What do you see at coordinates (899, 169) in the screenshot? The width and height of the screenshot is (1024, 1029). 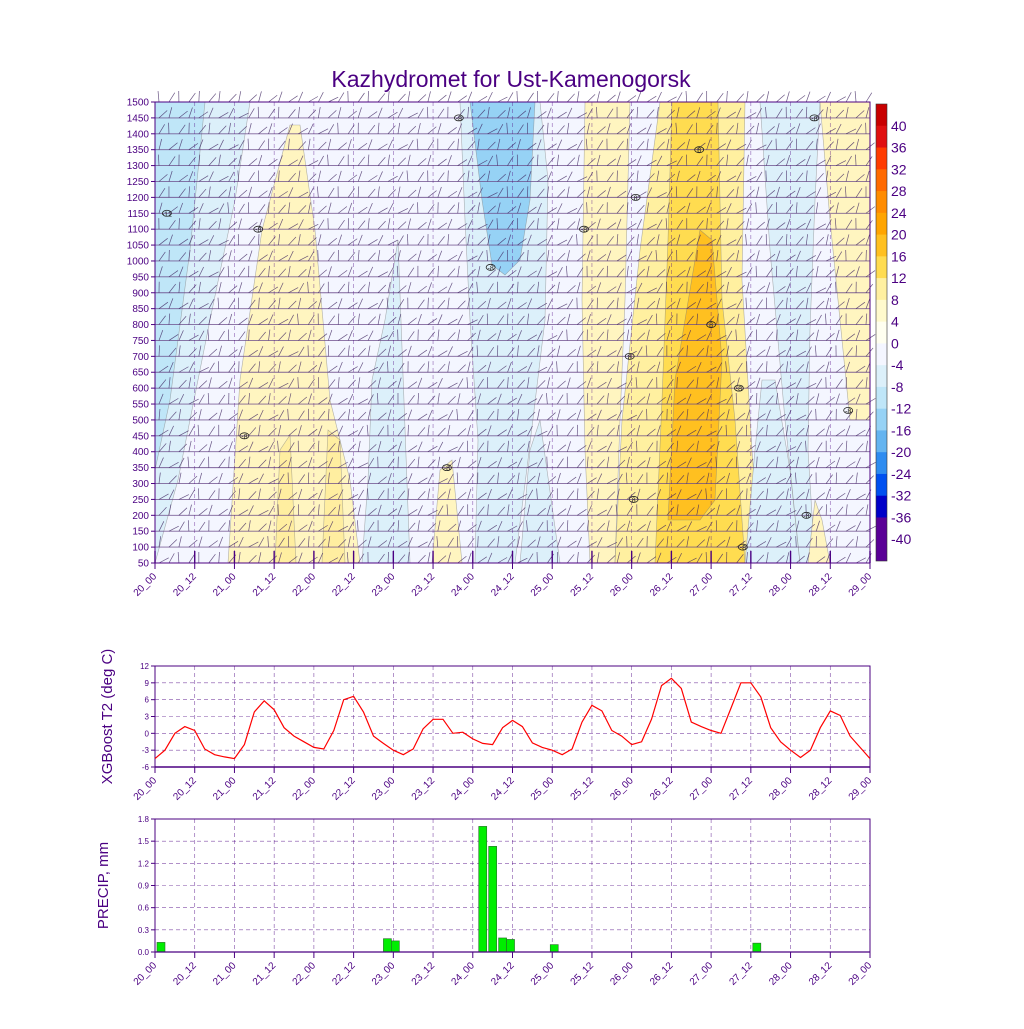 I see `colorbar-label: 32` at bounding box center [899, 169].